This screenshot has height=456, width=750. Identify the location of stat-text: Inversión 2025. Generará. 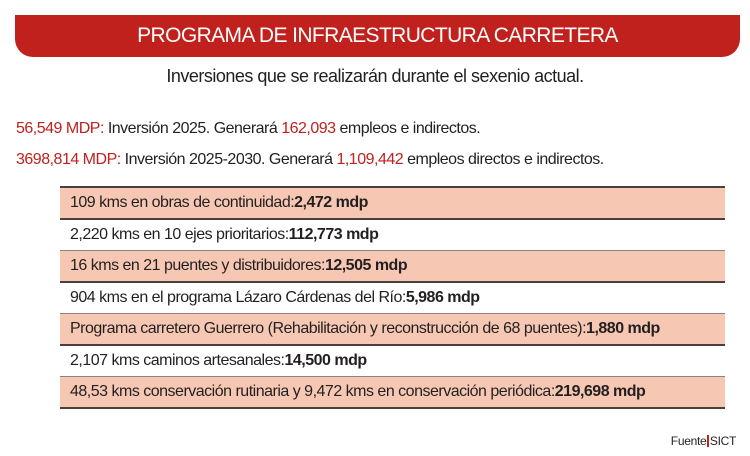
(192, 128).